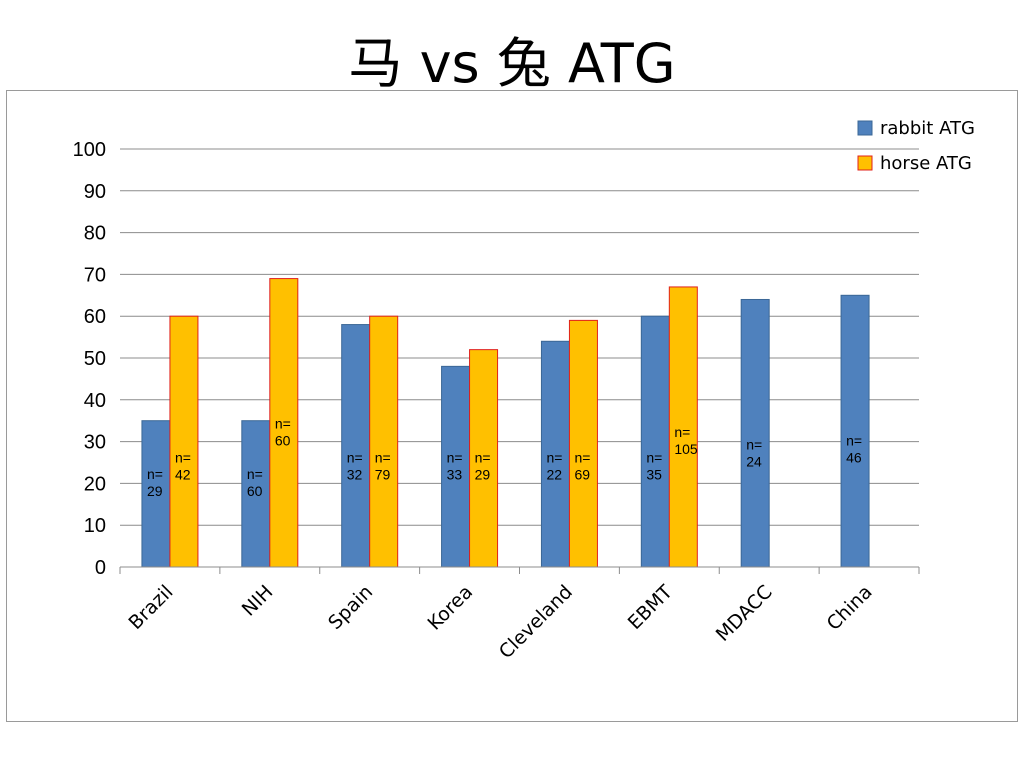 The image size is (1024, 768). I want to click on n-label: n= 24, so click(754, 452).